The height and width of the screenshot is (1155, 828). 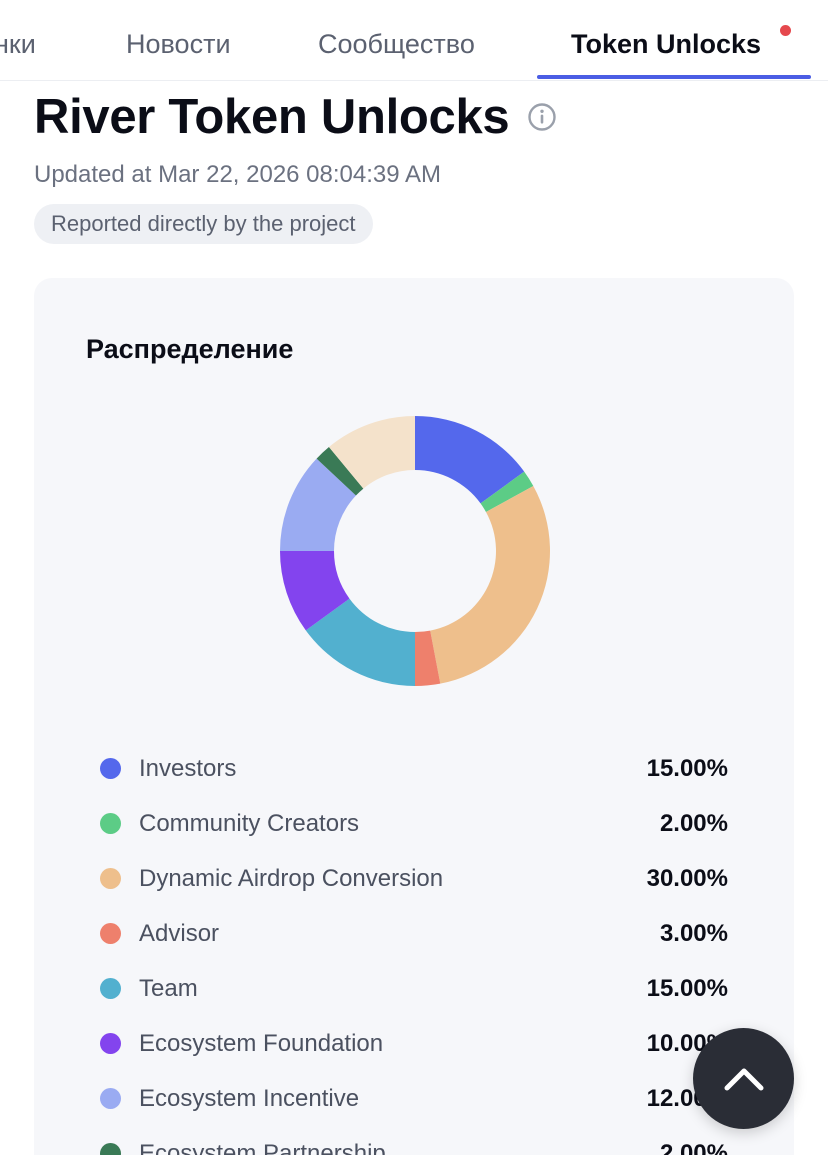 What do you see at coordinates (249, 823) in the screenshot?
I see `legend-label: Community Creators` at bounding box center [249, 823].